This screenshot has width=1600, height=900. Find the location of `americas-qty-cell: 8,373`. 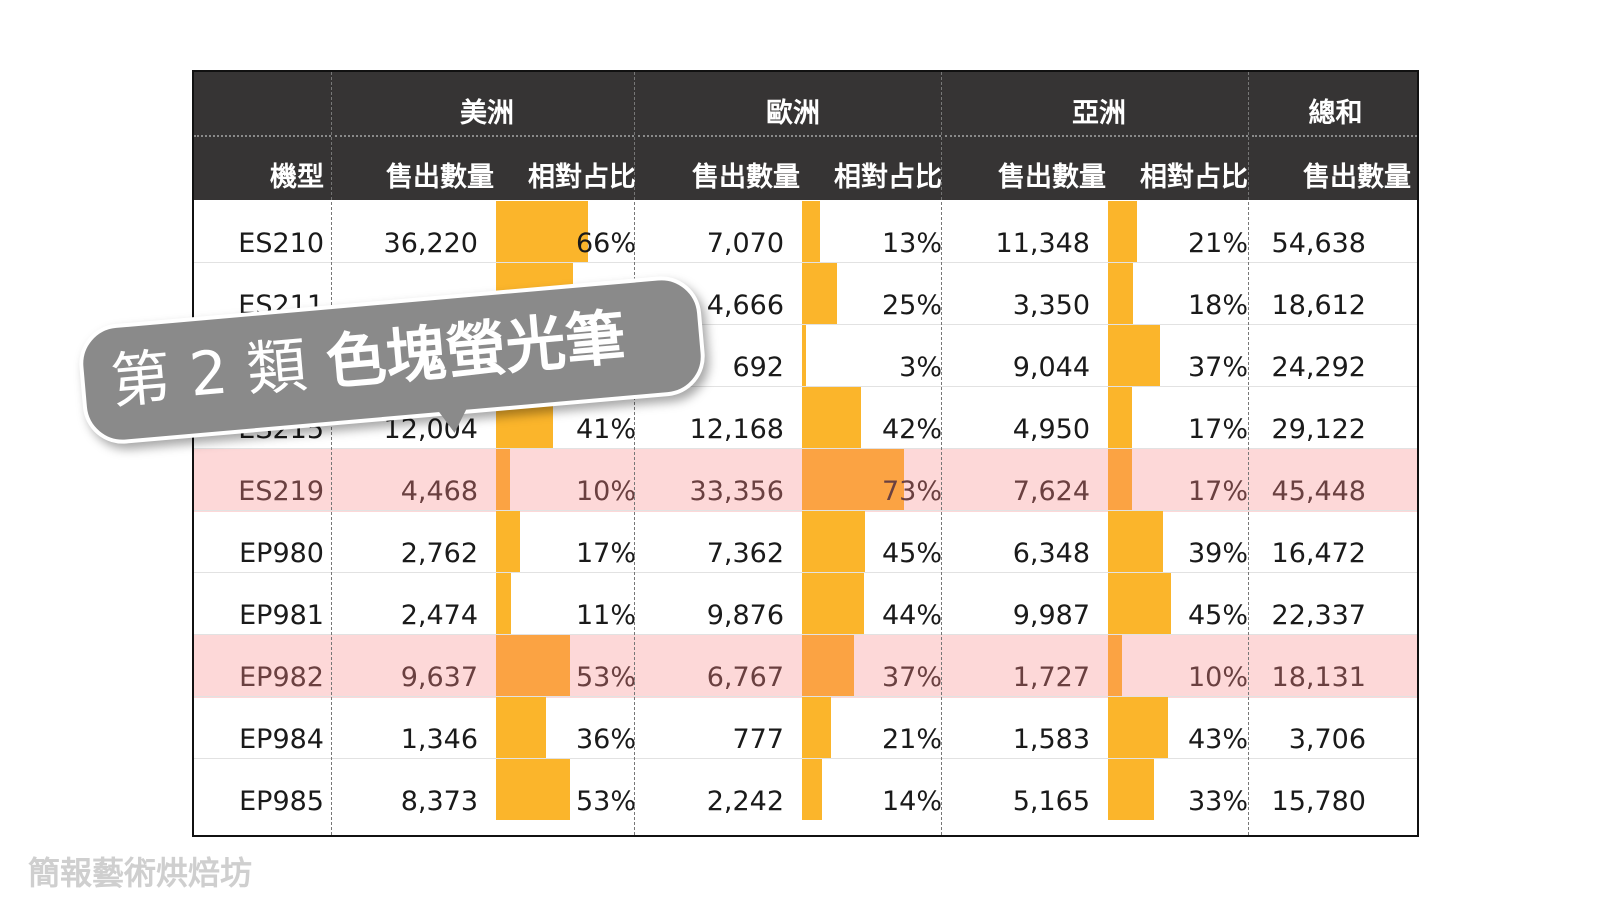

americas-qty-cell: 8,373 is located at coordinates (439, 801).